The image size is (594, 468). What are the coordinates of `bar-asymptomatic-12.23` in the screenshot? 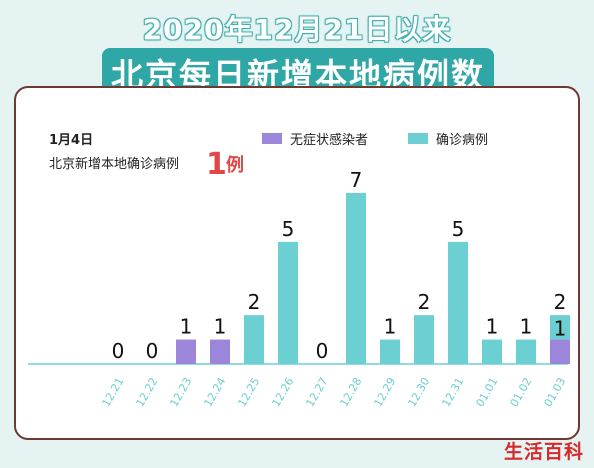 It's located at (186, 351).